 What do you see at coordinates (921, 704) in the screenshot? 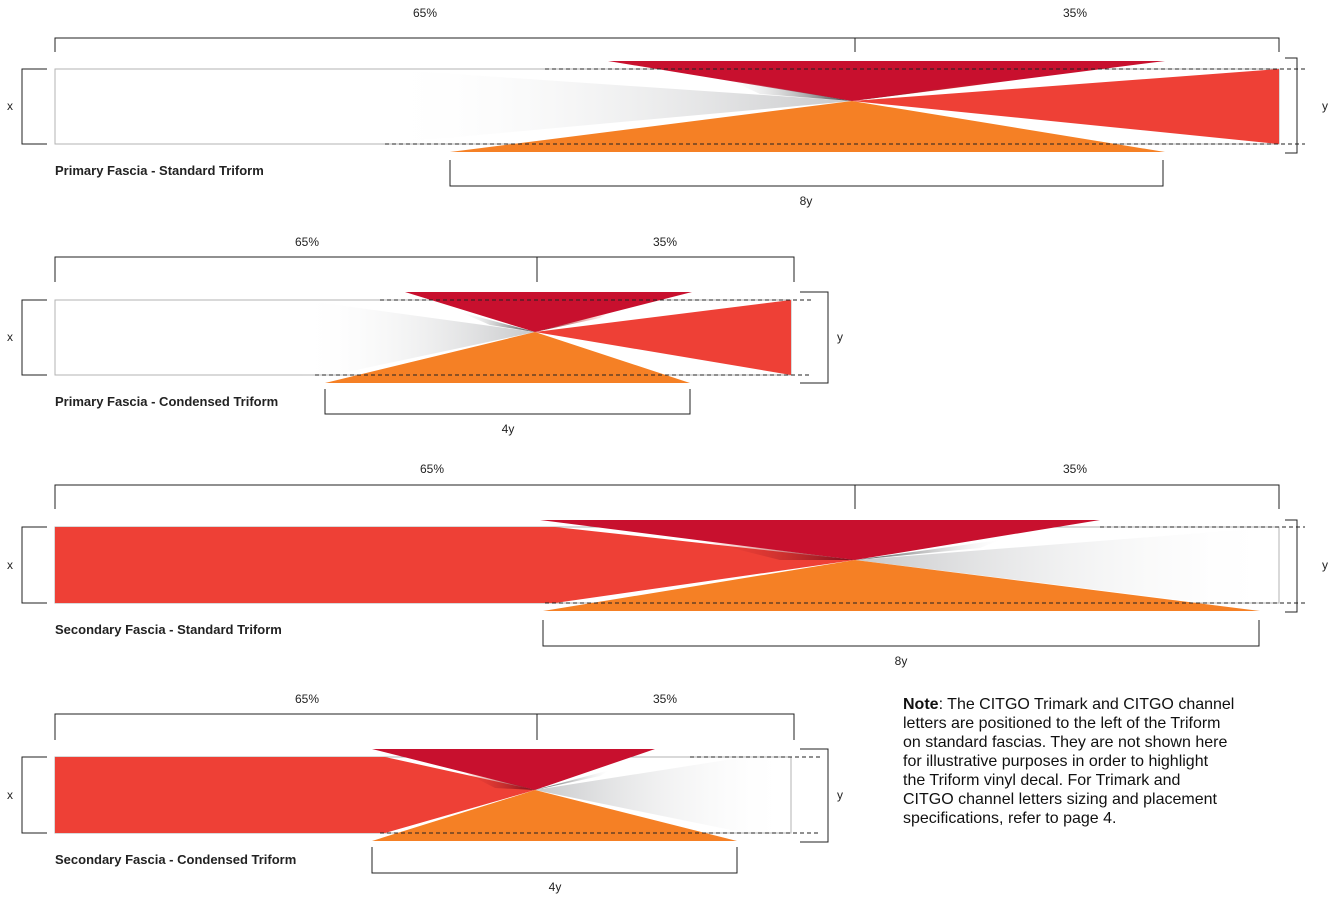
I see `note-label: Note` at bounding box center [921, 704].